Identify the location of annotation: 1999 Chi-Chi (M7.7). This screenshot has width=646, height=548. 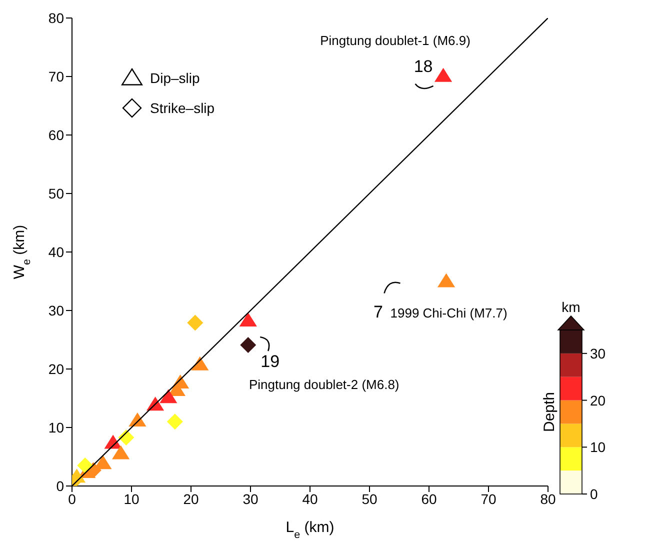
(449, 312).